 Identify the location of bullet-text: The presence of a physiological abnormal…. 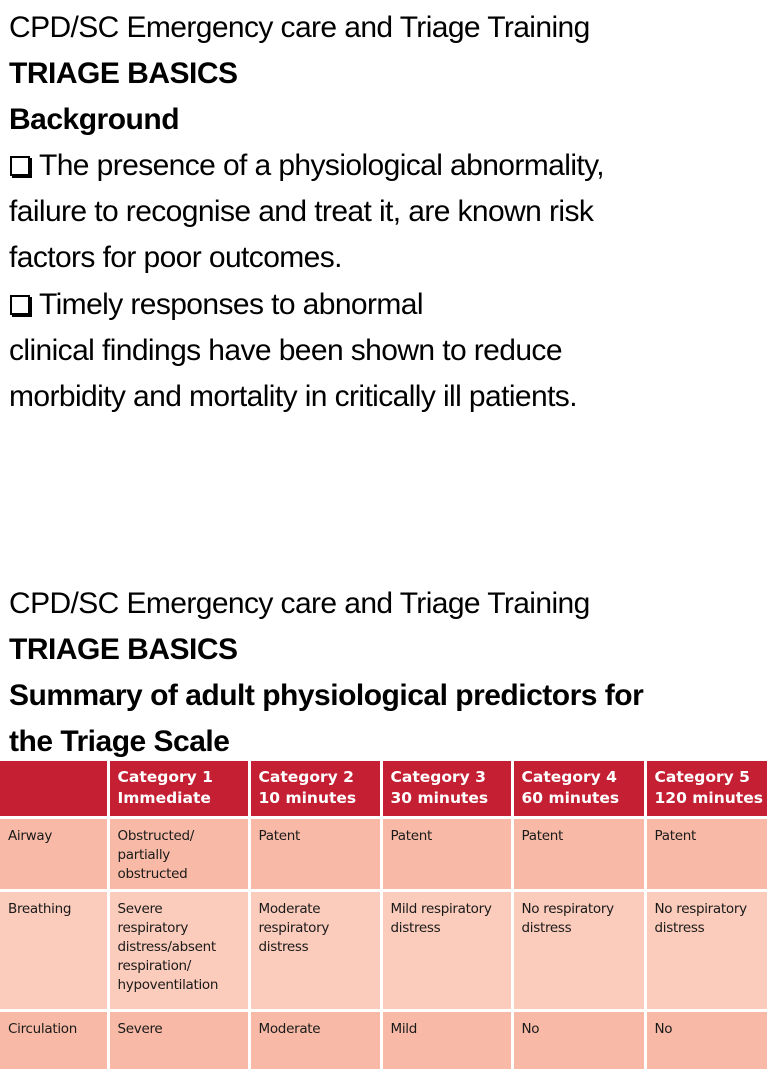
(322, 165).